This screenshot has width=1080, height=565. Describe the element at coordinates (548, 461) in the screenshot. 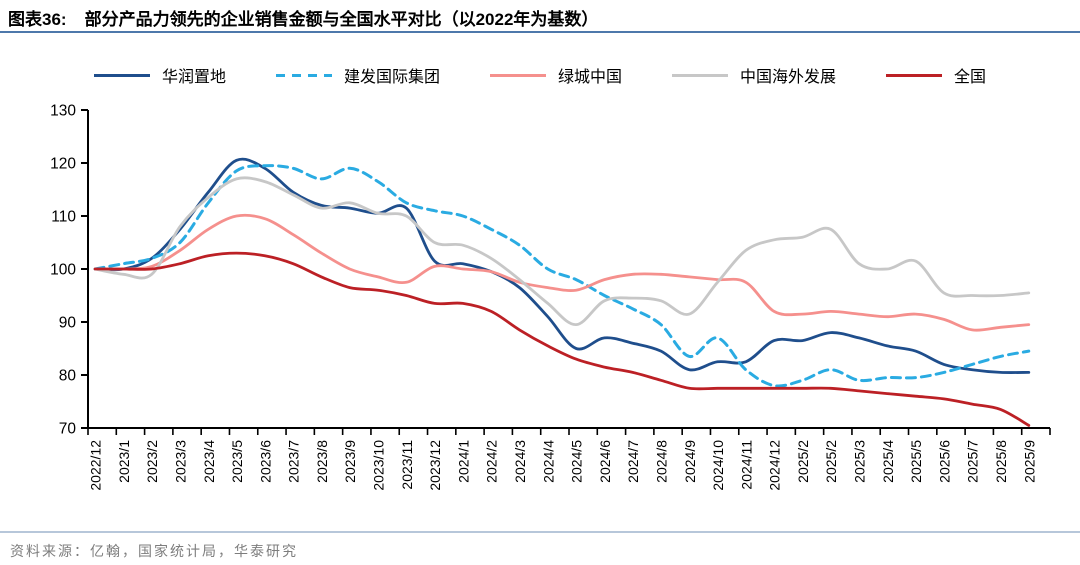

I see `x-tick-label: 2024/4` at that location.